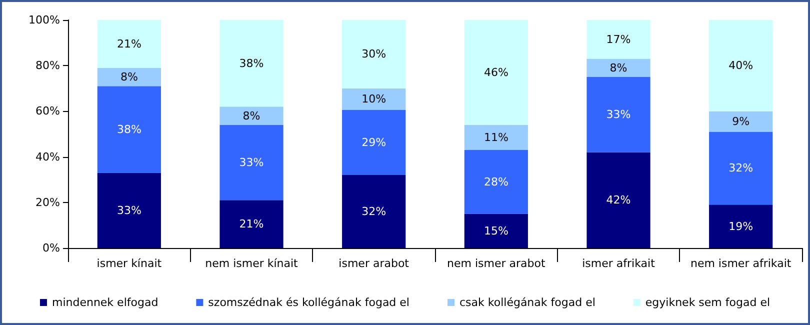  What do you see at coordinates (44, 20) in the screenshot?
I see `y-tick-label: 100%` at bounding box center [44, 20].